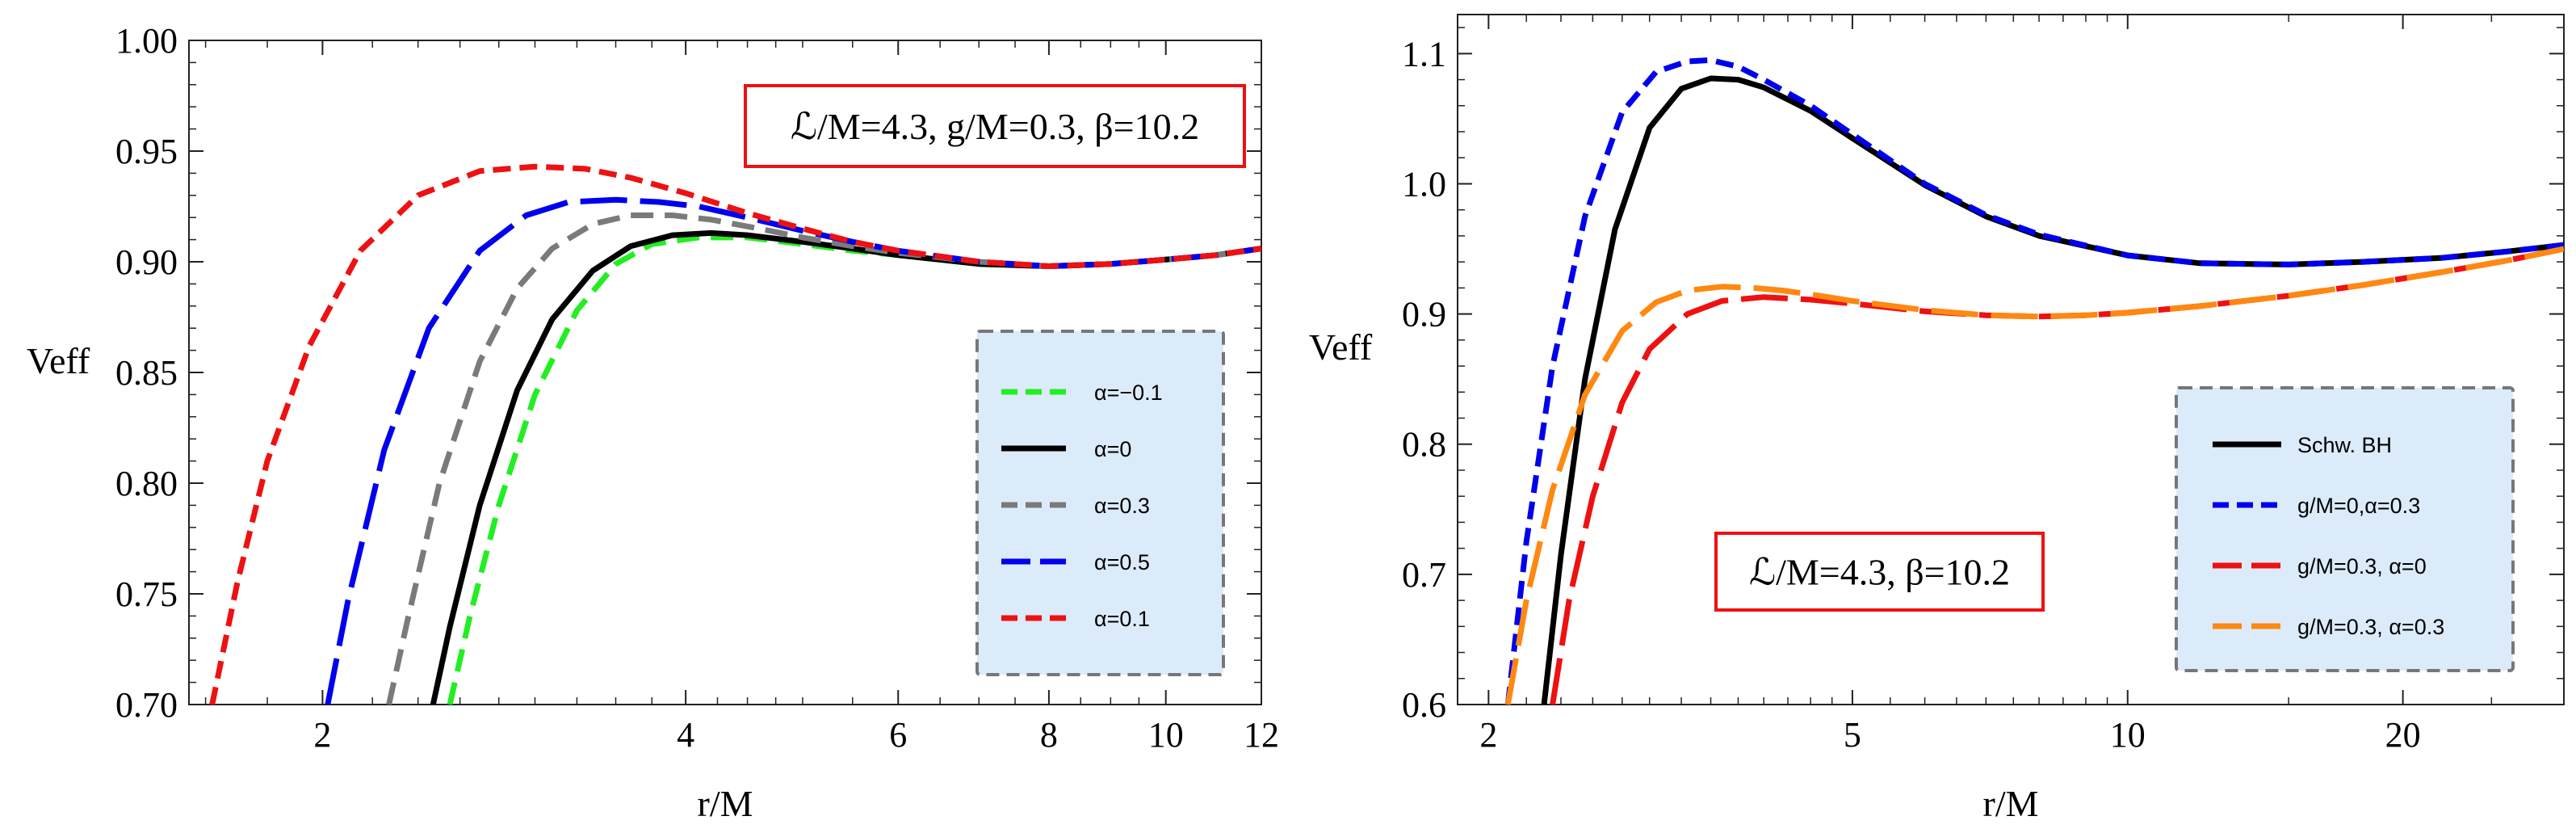 The width and height of the screenshot is (2576, 833). What do you see at coordinates (1122, 562) in the screenshot?
I see `legend-label: α=0.5` at bounding box center [1122, 562].